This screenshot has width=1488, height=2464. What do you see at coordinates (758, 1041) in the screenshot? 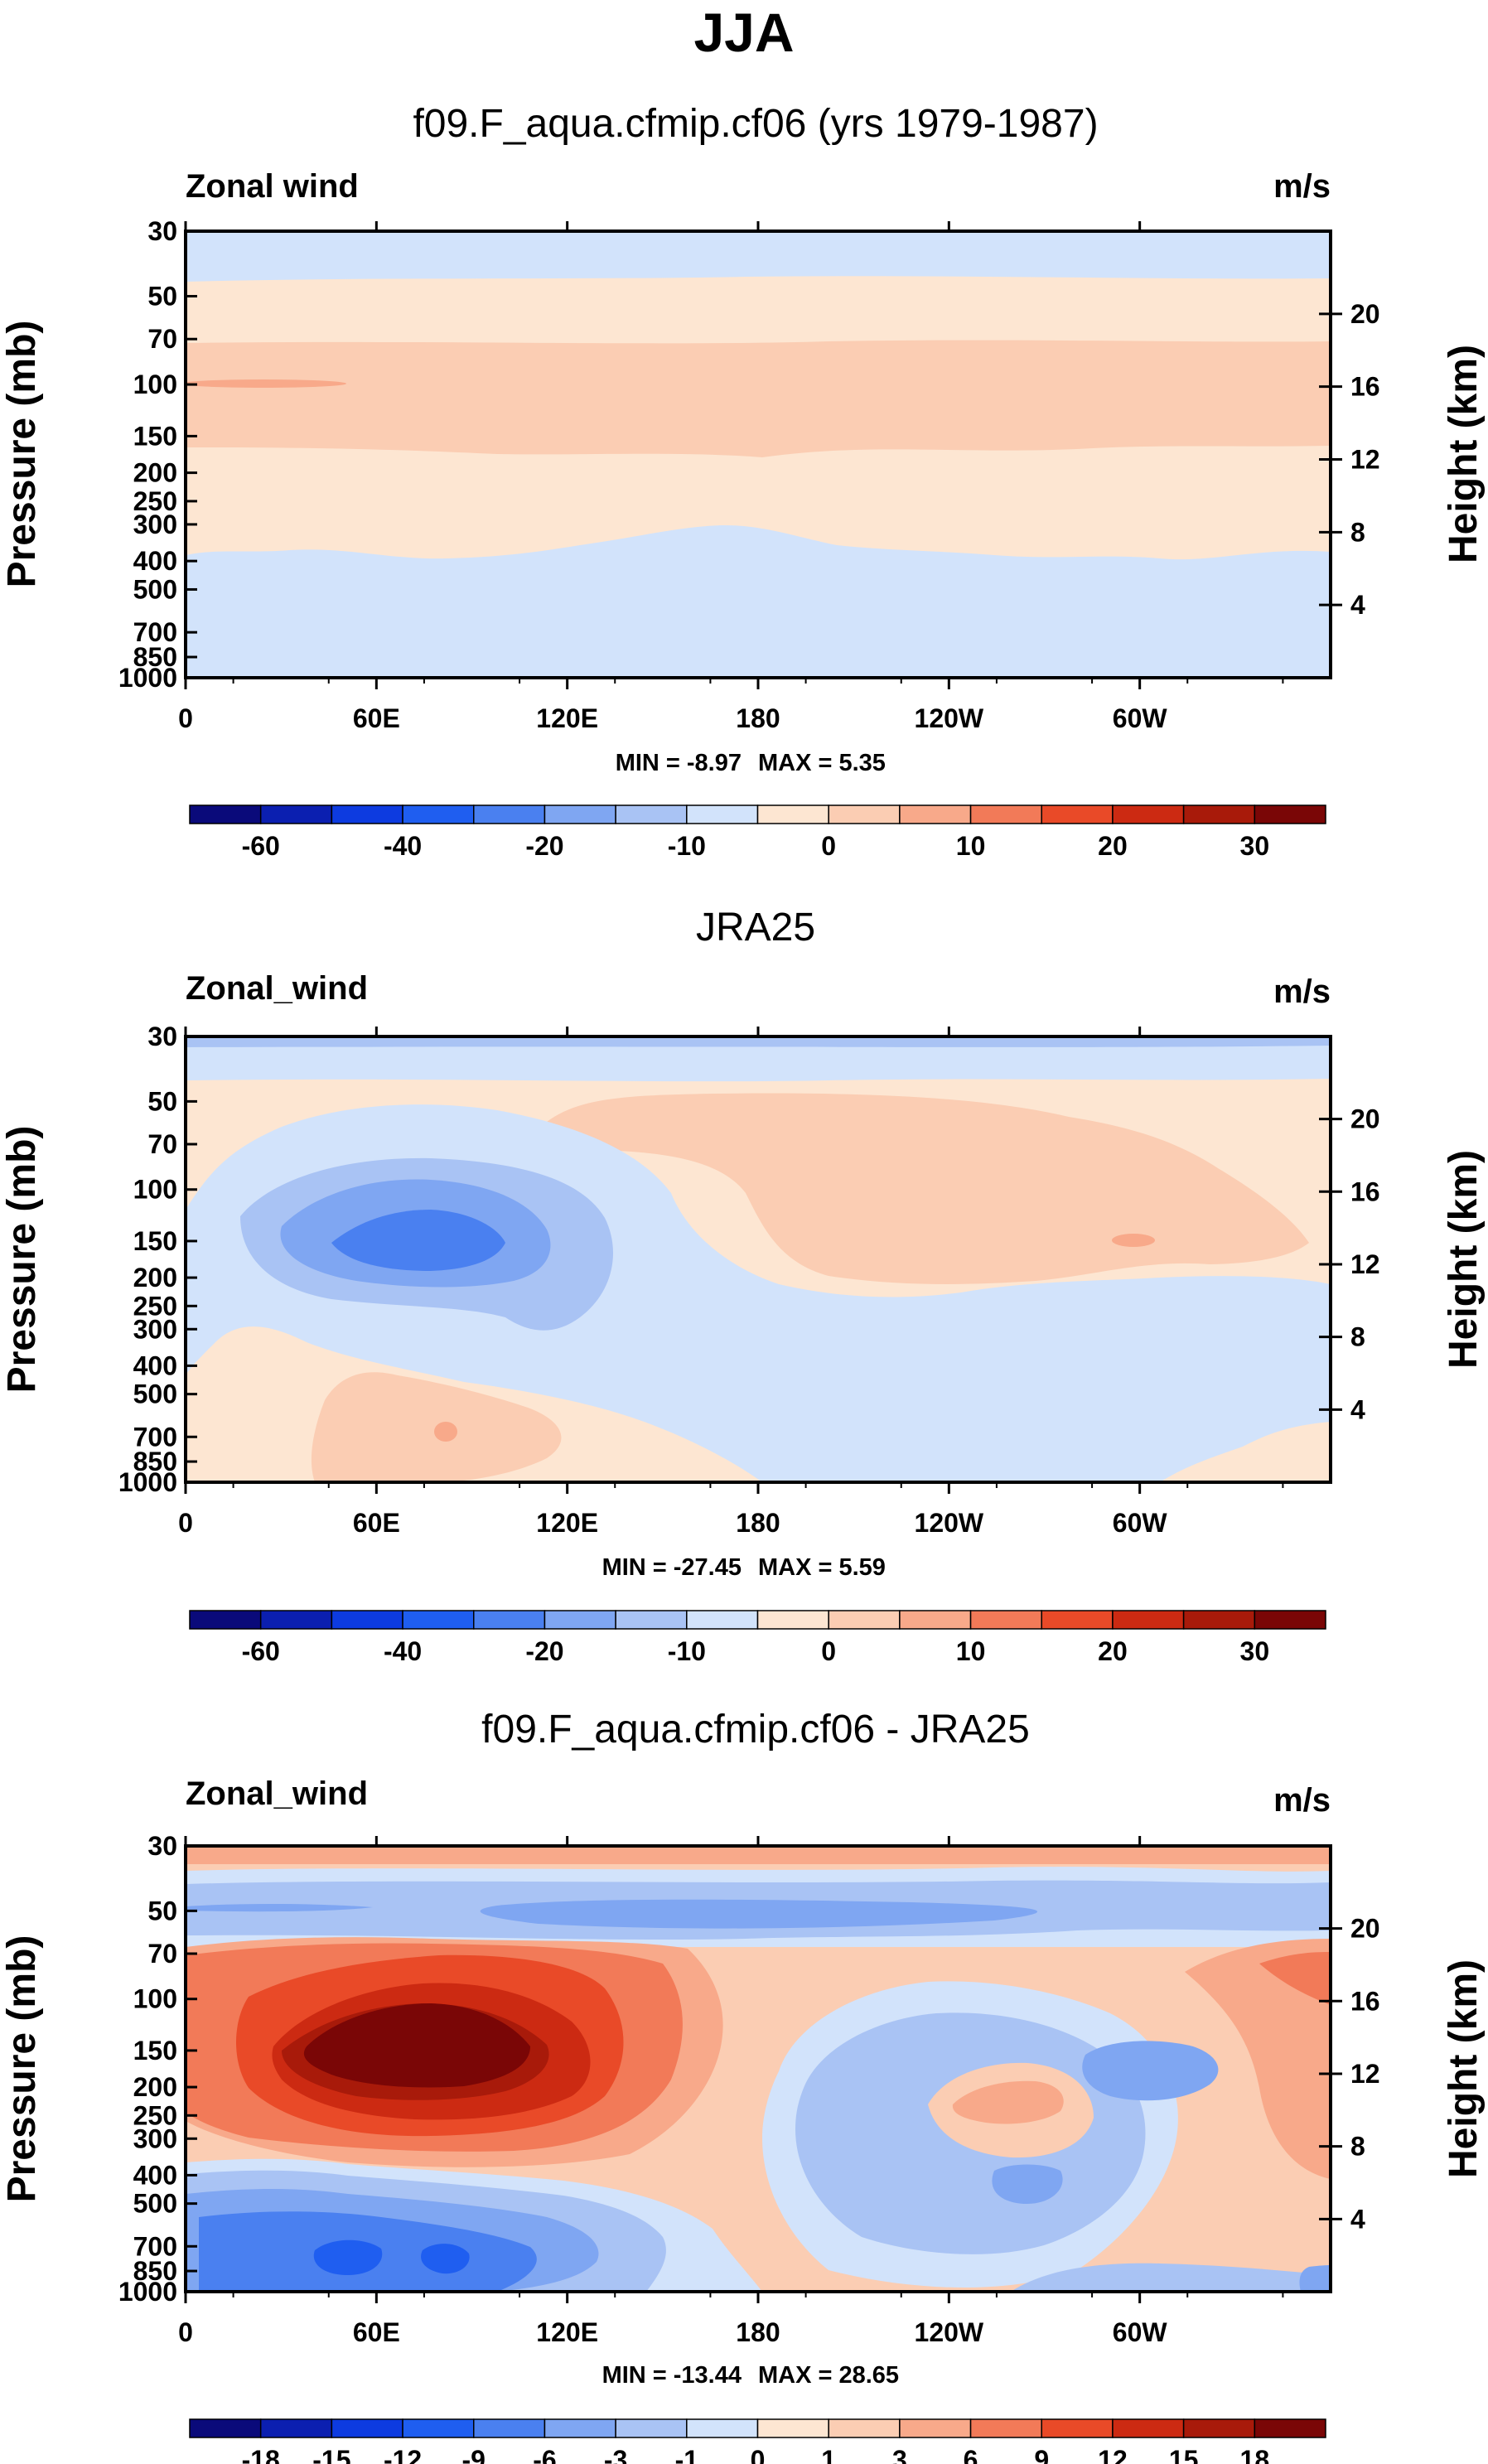
I see `p2-top-stratosphere-negative` at bounding box center [758, 1041].